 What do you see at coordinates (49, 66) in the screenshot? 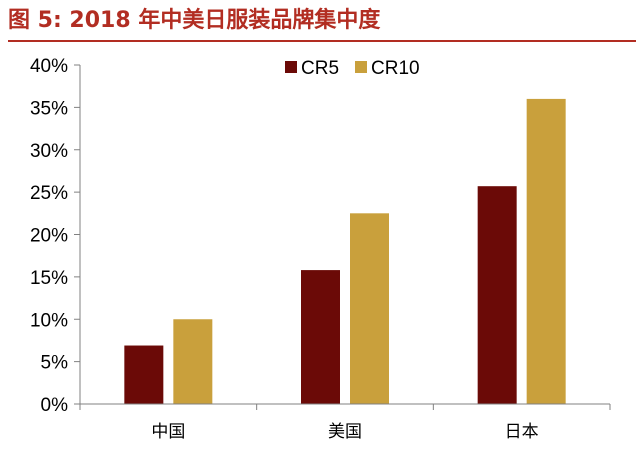
I see `y-tick-label: 40%` at bounding box center [49, 66].